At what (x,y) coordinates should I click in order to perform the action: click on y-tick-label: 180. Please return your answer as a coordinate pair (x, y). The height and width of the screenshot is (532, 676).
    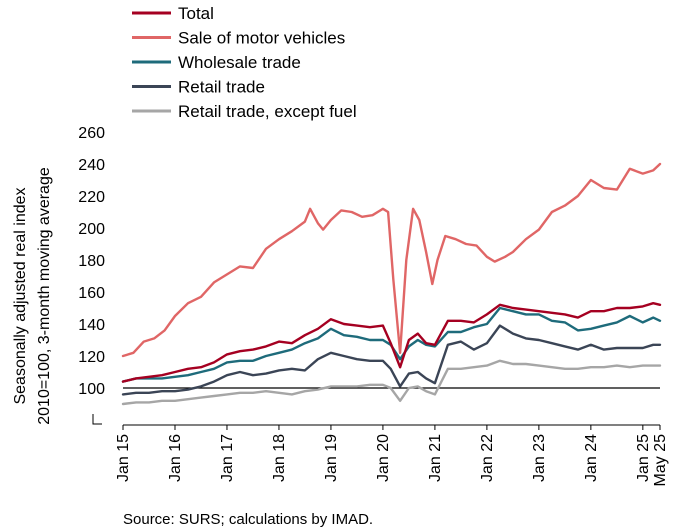
    Looking at the image, I should click on (91, 261).